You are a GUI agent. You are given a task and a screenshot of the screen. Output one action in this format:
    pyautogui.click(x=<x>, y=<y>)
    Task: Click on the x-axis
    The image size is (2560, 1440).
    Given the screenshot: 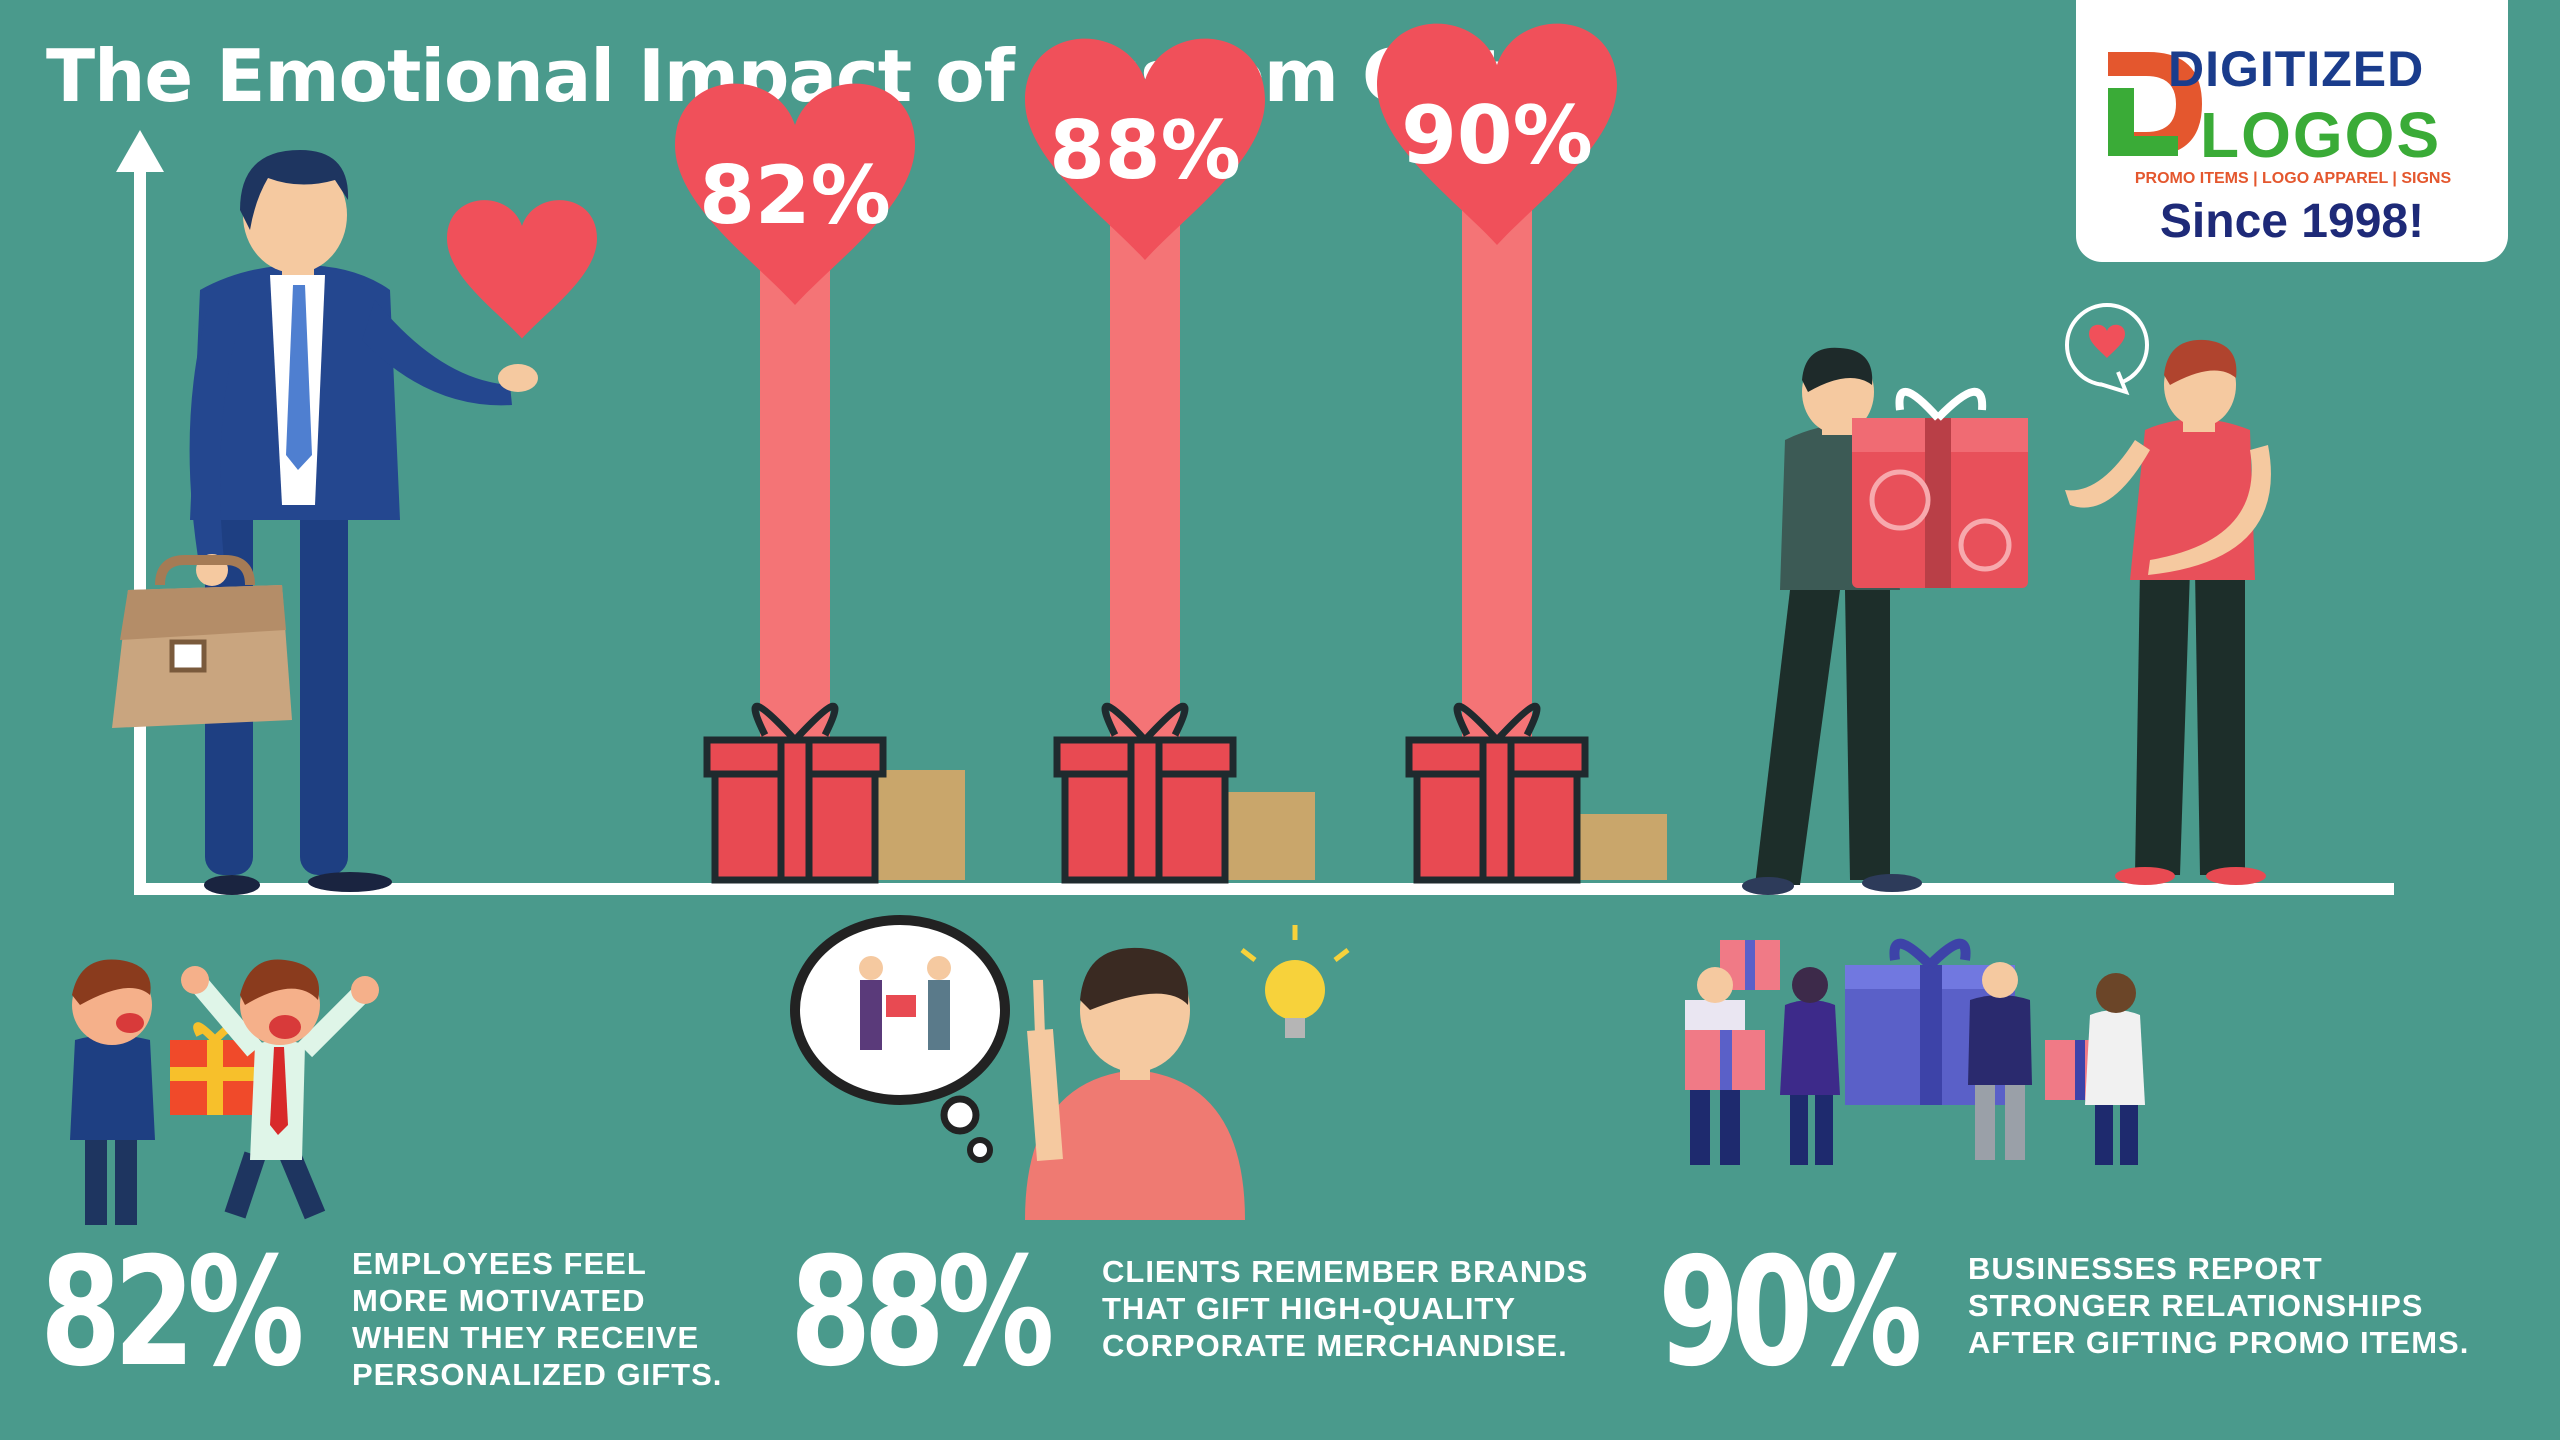 What is the action you would take?
    pyautogui.click(x=1264, y=889)
    